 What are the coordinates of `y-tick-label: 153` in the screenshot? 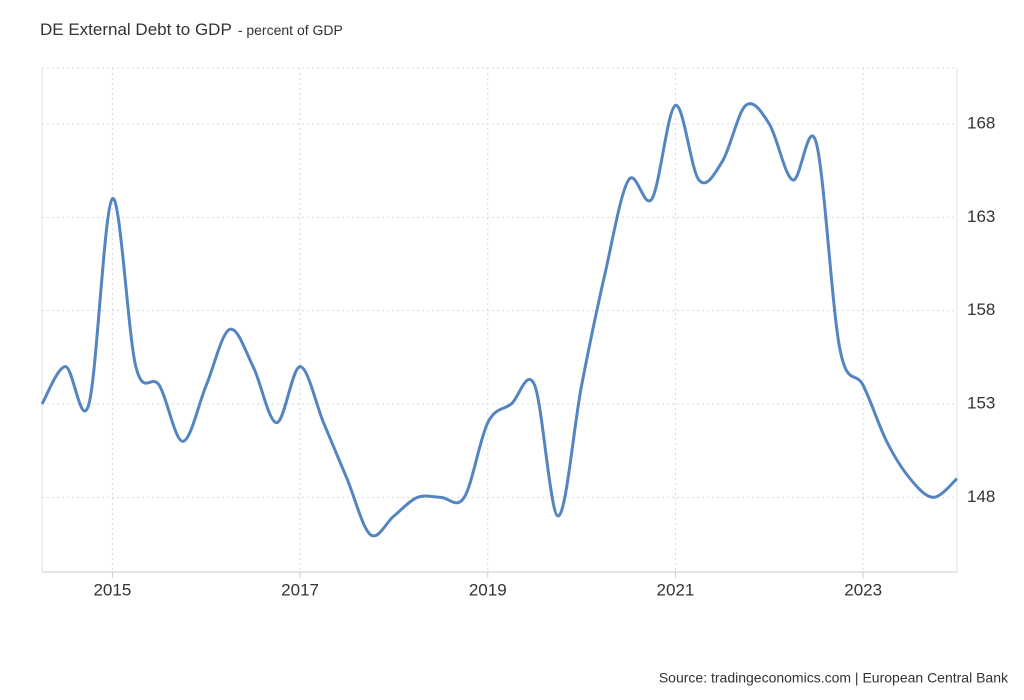 It's located at (981, 402).